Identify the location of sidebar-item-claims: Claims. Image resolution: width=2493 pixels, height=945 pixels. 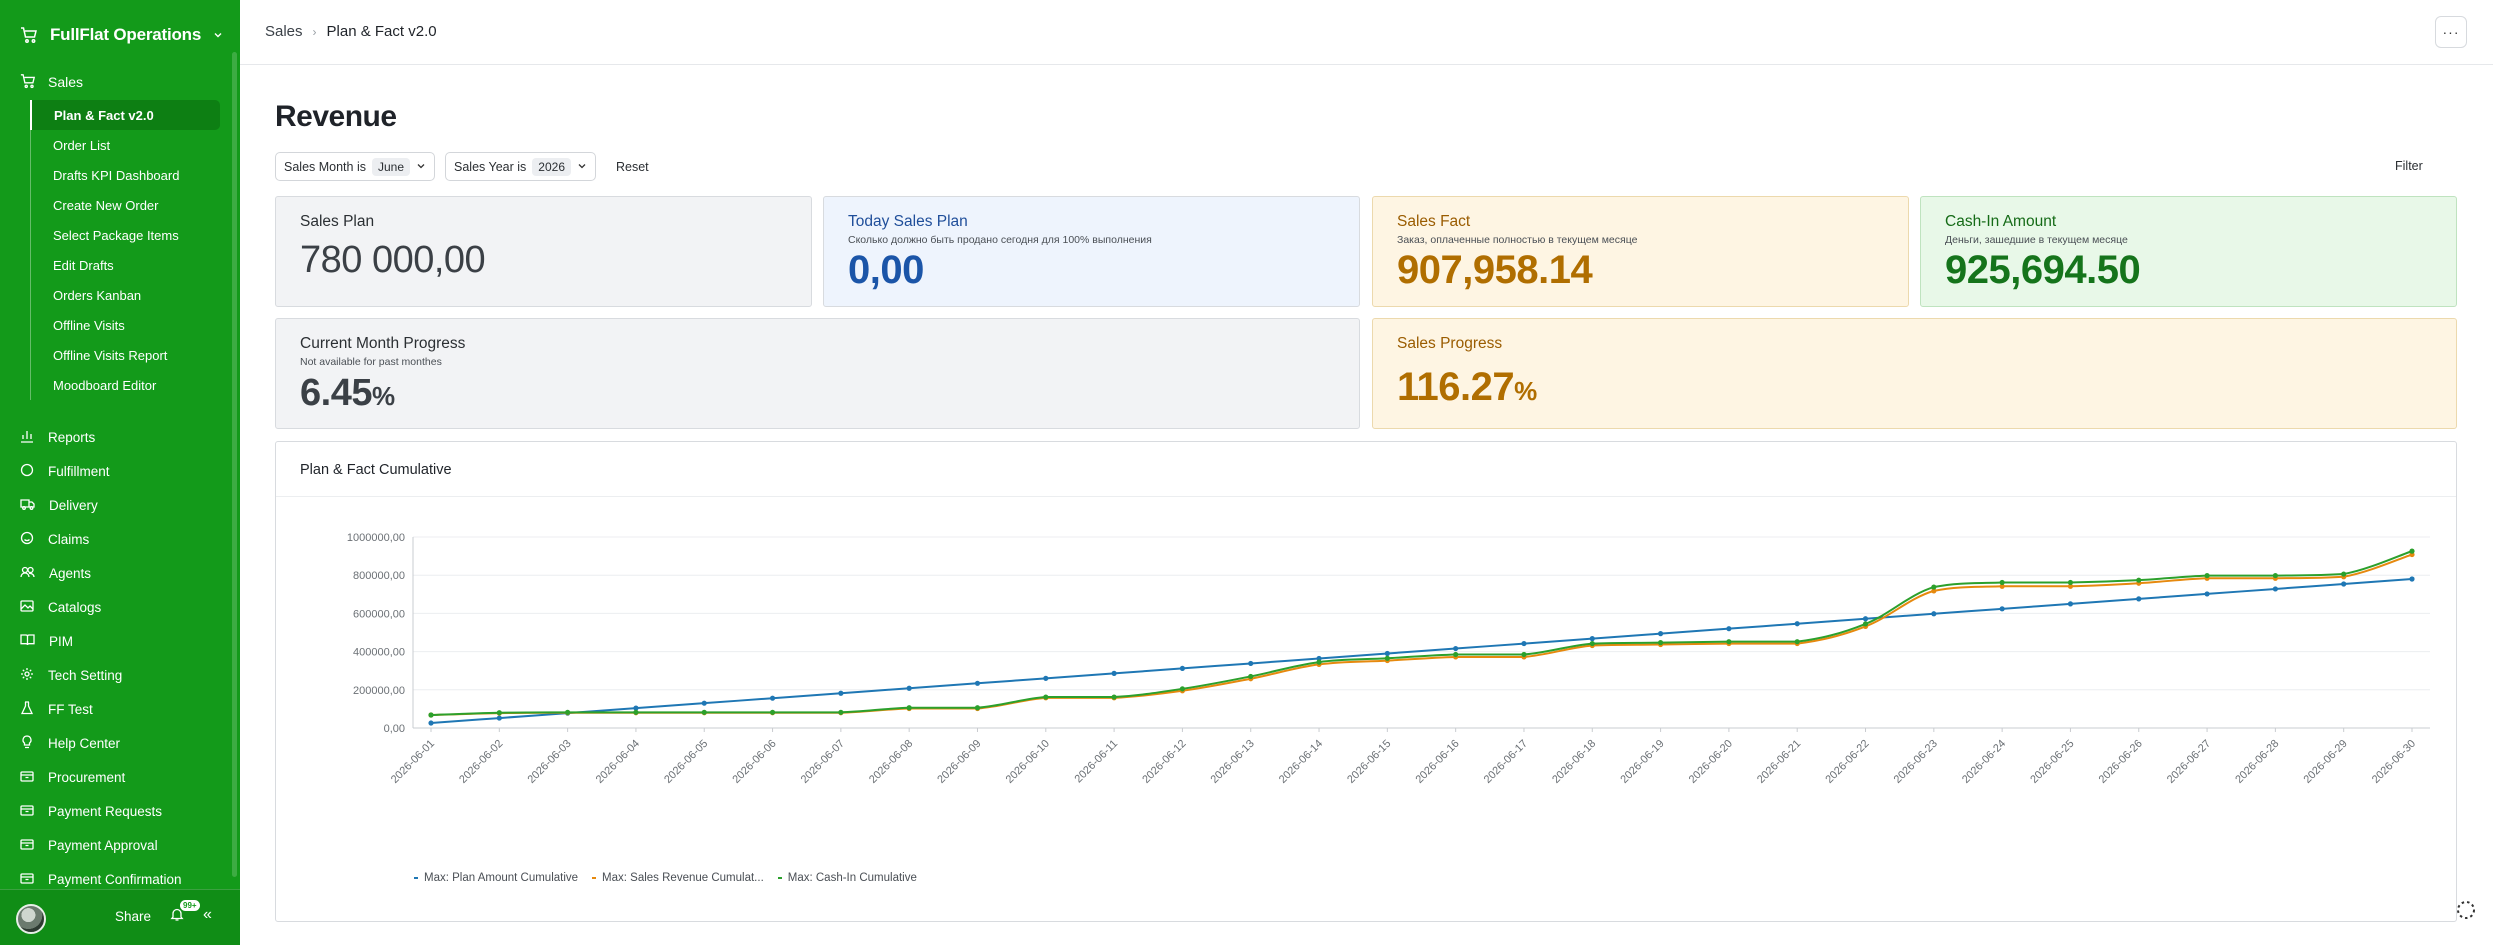
(122, 539).